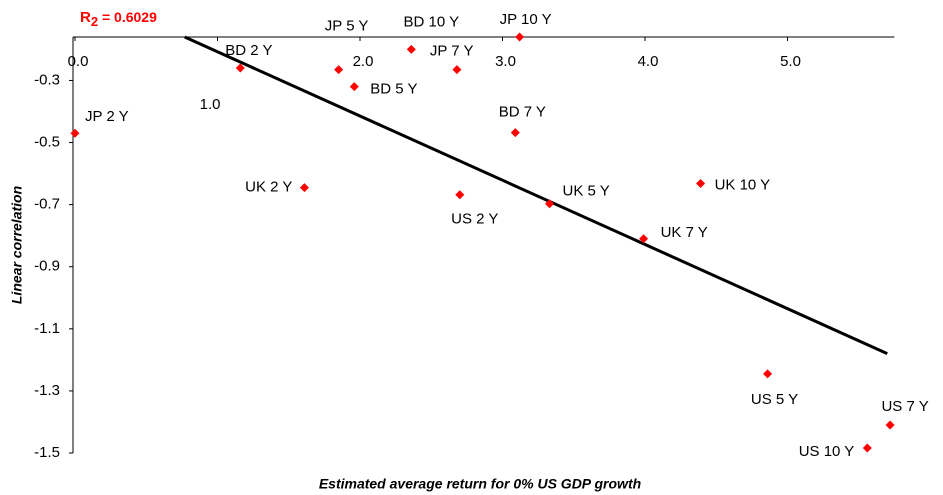 The image size is (943, 495). Describe the element at coordinates (684, 232) in the screenshot. I see `point-label: UK 7 Y` at that location.